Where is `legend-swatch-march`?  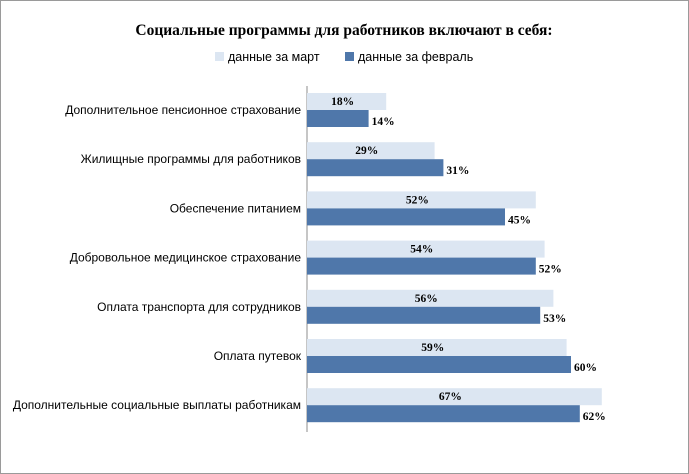
legend-swatch-march is located at coordinates (219, 56).